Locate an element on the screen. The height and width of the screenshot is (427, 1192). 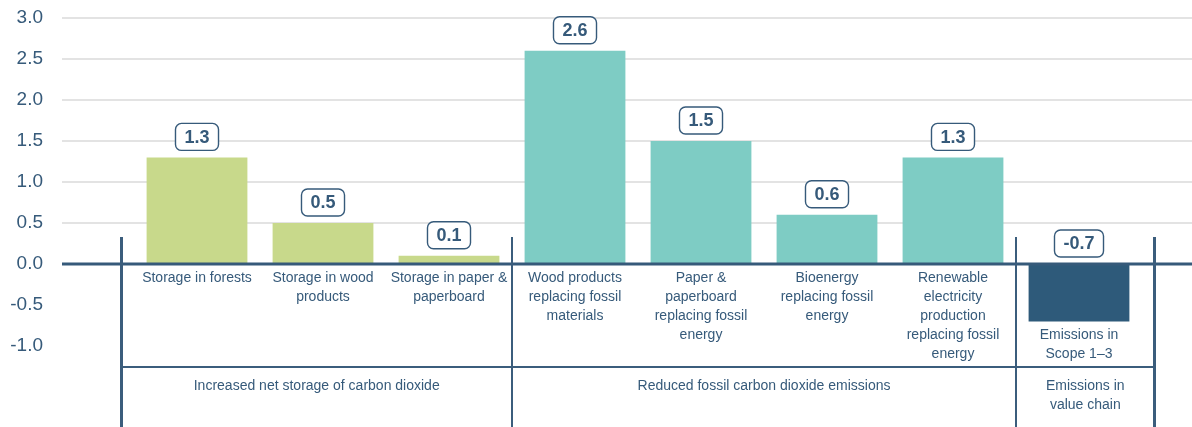
data-label: 0.5 is located at coordinates (323, 202).